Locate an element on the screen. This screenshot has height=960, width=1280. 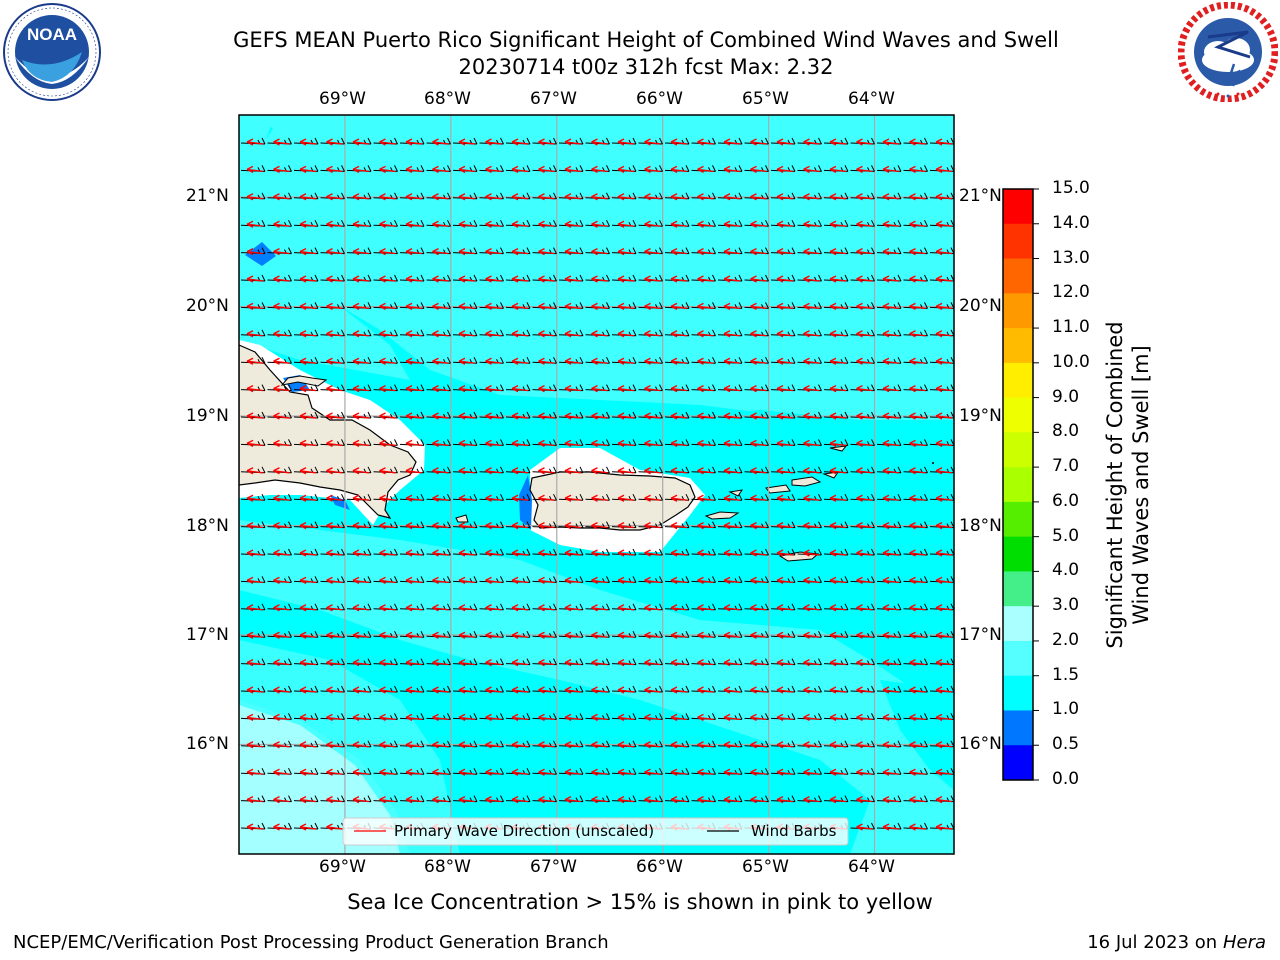
colorbar-tick-label: 10.0 is located at coordinates (1071, 361).